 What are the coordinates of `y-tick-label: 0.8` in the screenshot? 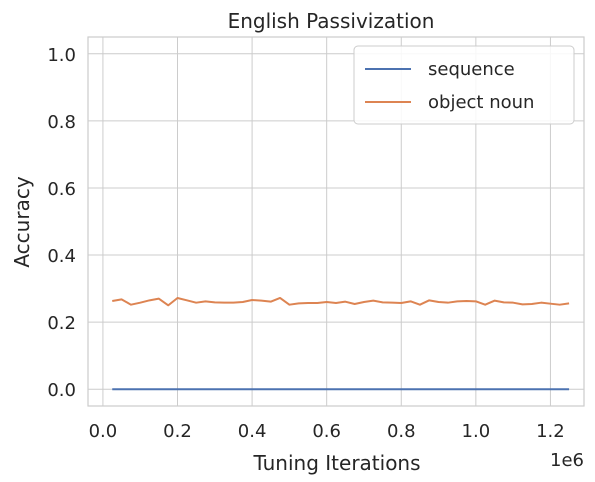 It's located at (61, 122).